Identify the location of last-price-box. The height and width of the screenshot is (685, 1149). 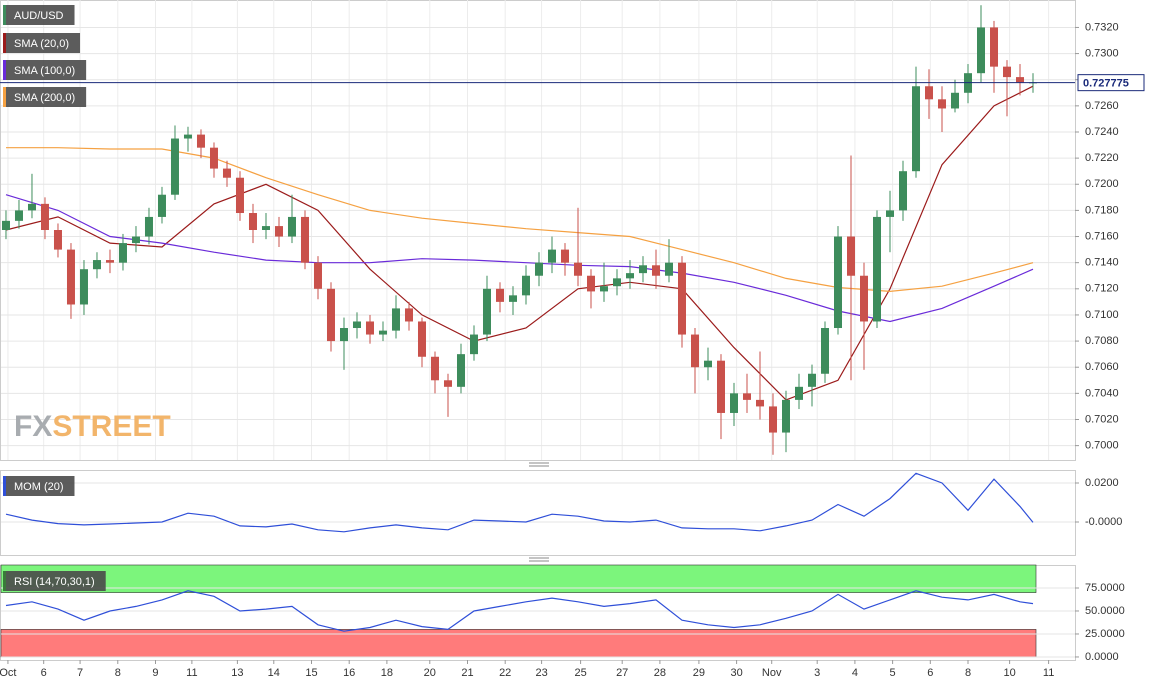
(1111, 83).